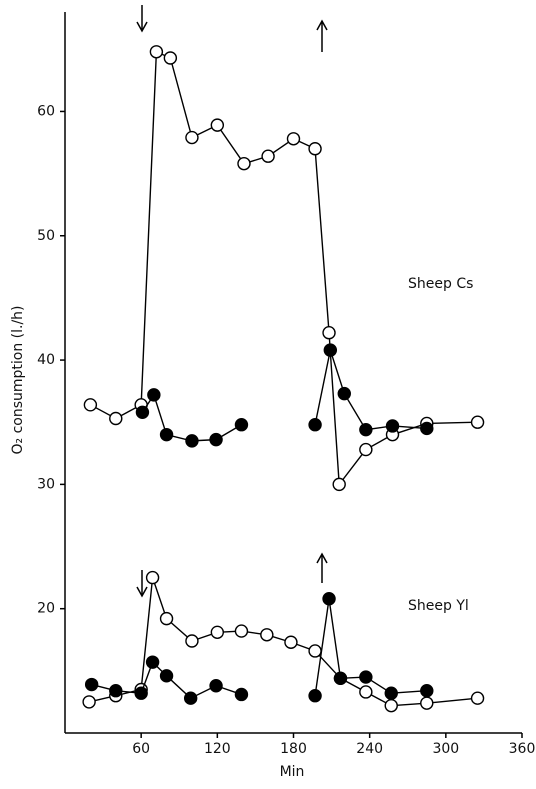  What do you see at coordinates (440, 284) in the screenshot?
I see `annotation: Sheep Cs` at bounding box center [440, 284].